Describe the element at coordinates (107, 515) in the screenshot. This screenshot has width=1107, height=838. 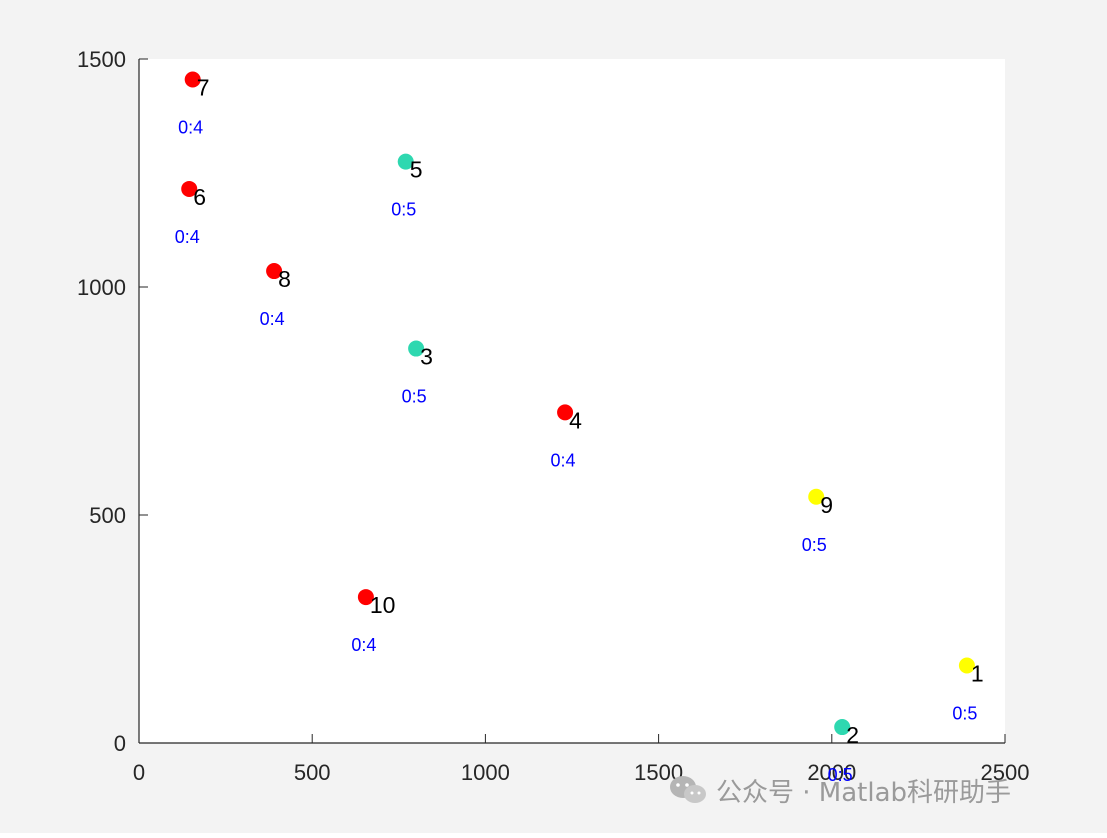
I see `y-tick-label: 500` at that location.